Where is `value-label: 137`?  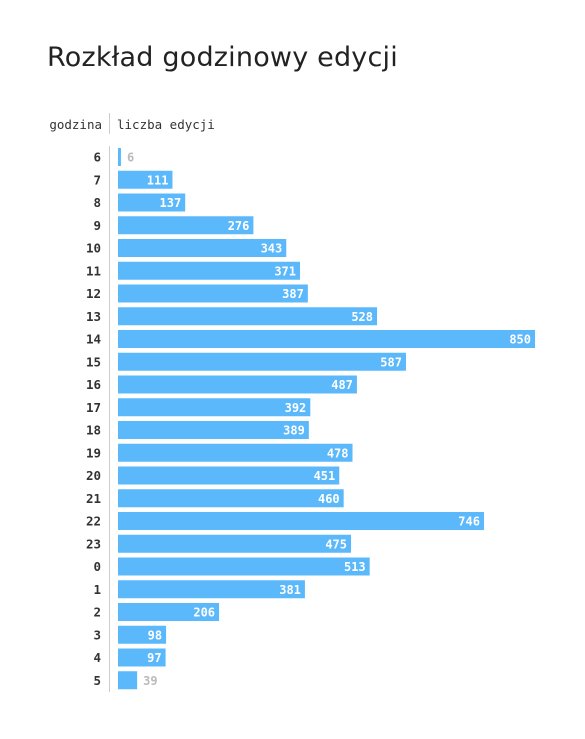 value-label: 137 is located at coordinates (171, 203).